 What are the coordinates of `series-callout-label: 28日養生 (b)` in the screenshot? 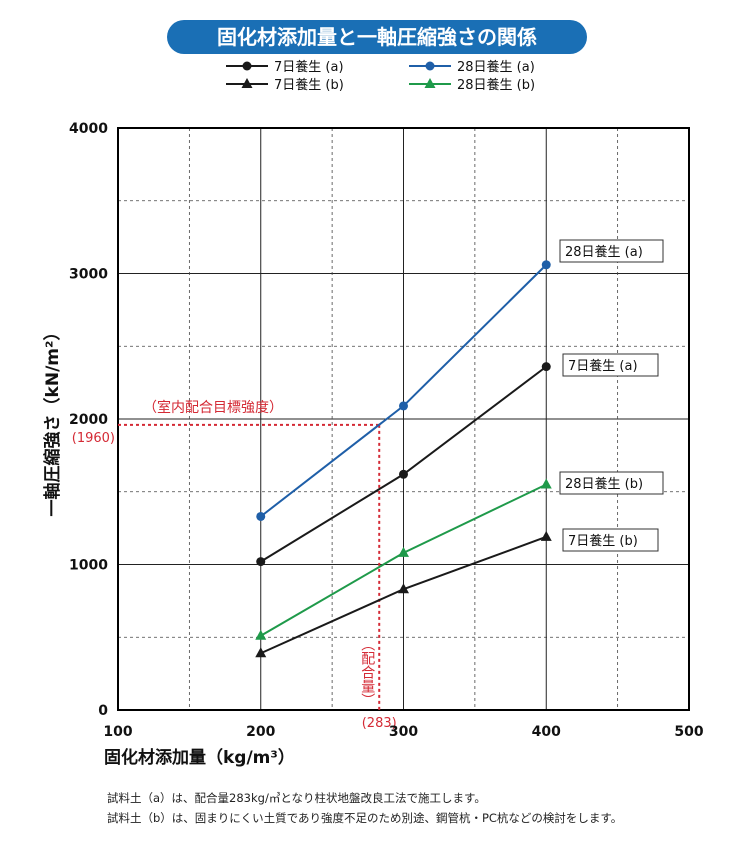 It's located at (604, 484).